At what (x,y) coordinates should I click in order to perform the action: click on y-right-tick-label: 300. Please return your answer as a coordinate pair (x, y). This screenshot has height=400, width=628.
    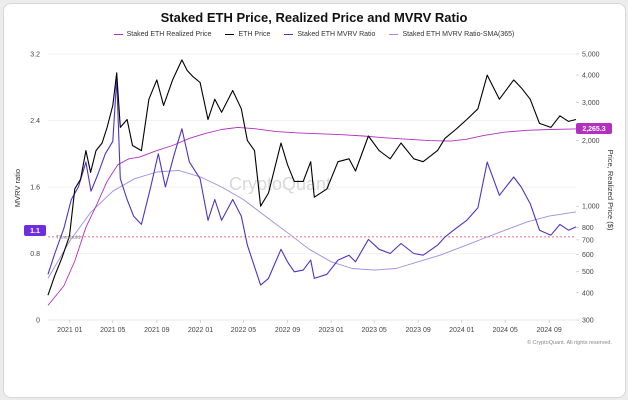
    Looking at the image, I should click on (588, 321).